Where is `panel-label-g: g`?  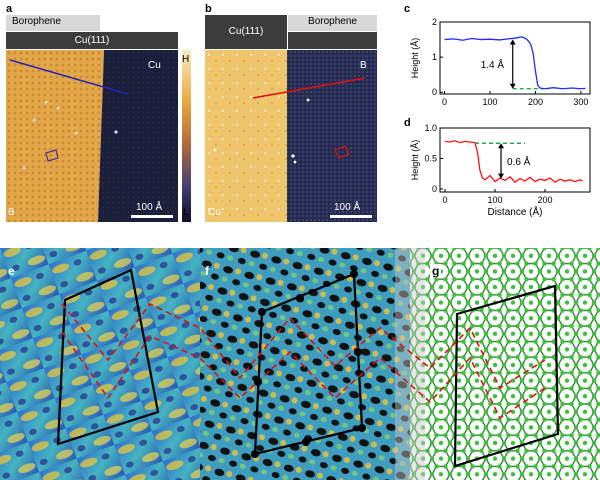
panel-label-g: g is located at coordinates (436, 271).